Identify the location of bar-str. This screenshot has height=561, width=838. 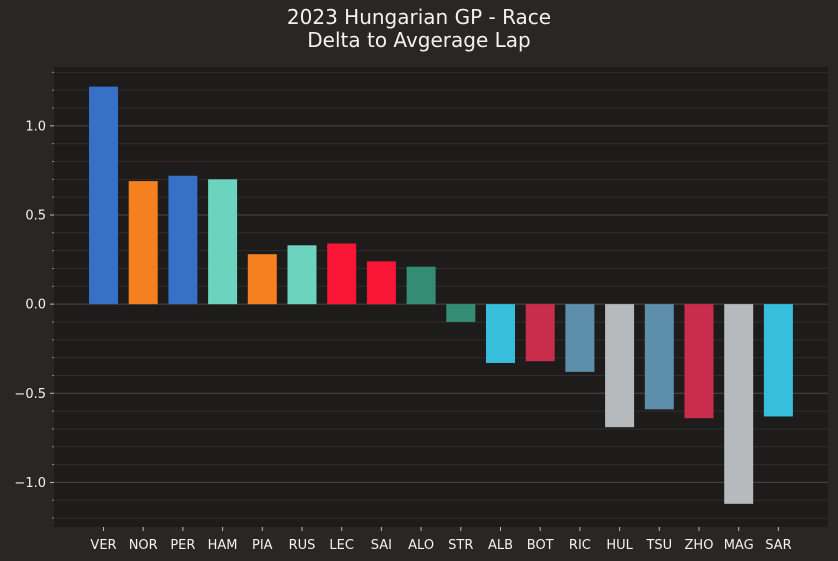
(461, 313).